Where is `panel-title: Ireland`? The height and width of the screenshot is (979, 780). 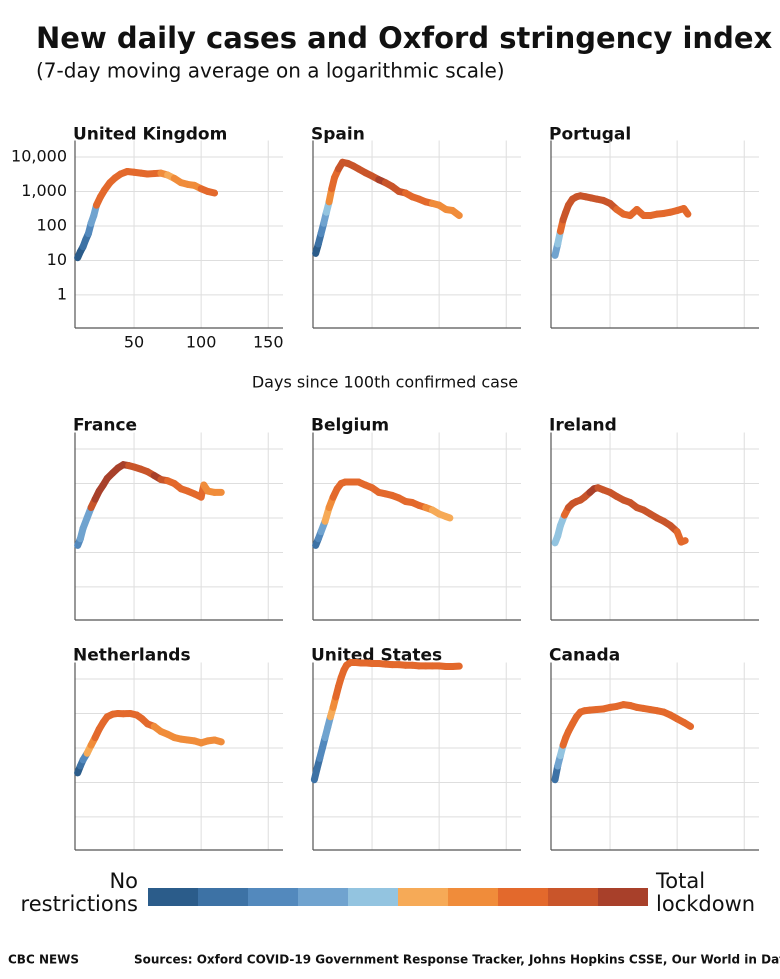 panel-title: Ireland is located at coordinates (583, 426).